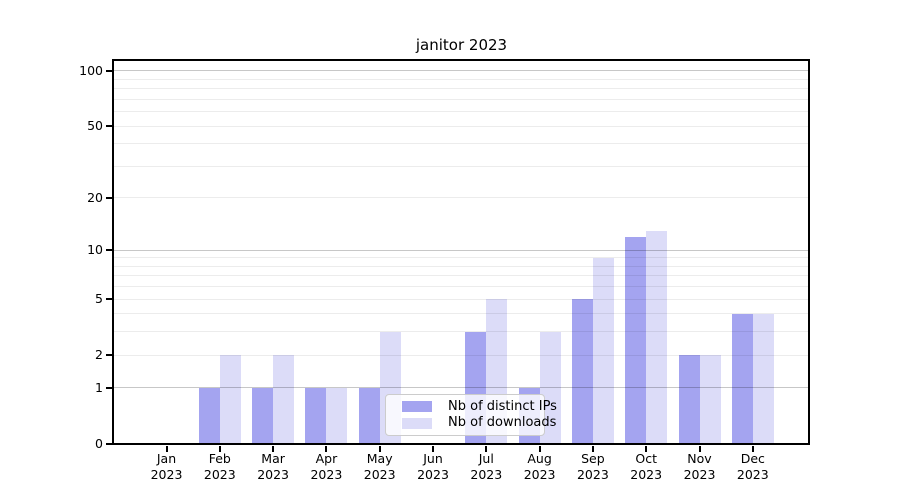  I want to click on x-tick-label-line: Jun, so click(433, 458).